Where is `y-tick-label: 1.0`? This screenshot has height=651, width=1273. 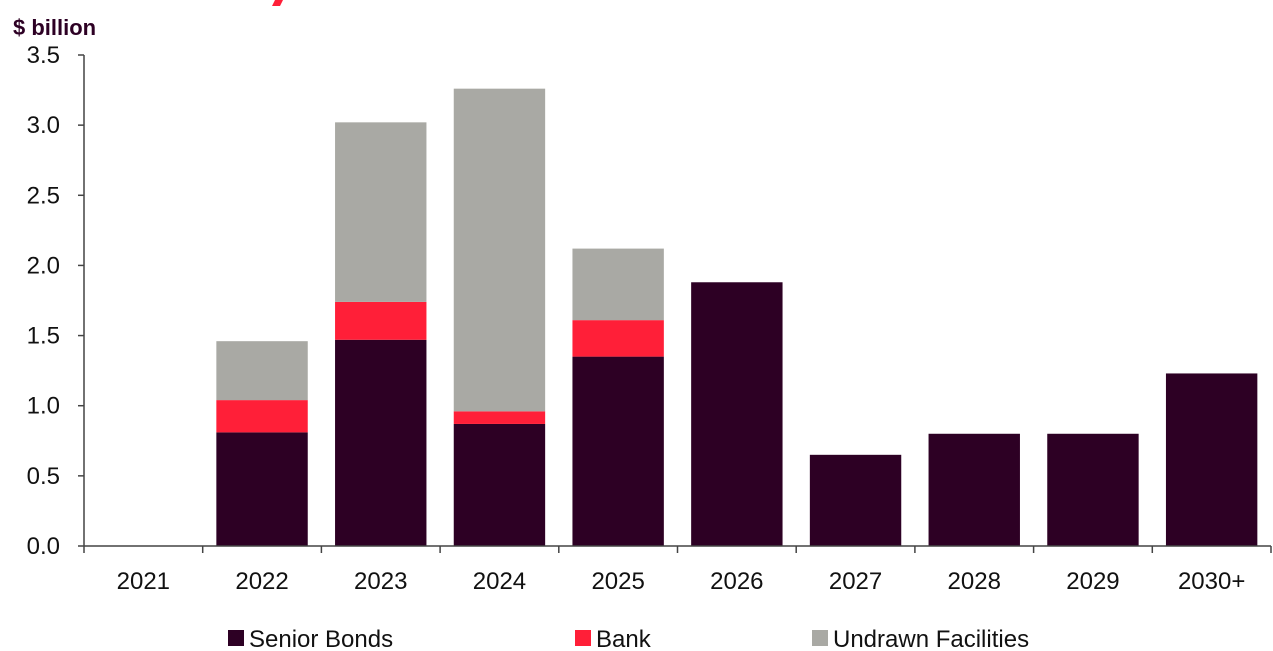
y-tick-label: 1.0 is located at coordinates (43, 406).